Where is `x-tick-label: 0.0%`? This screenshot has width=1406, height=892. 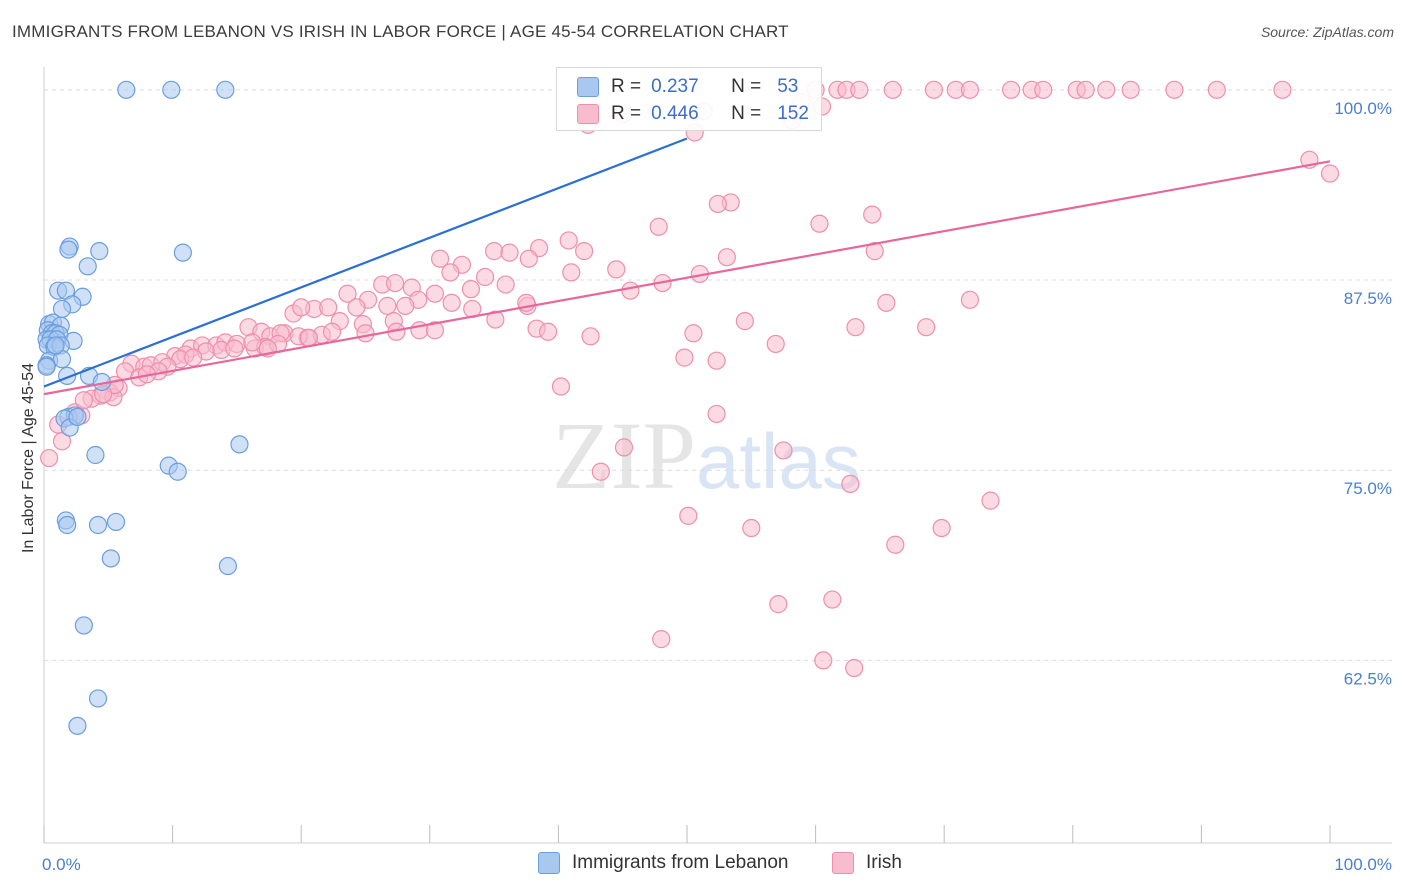
x-tick-label: 0.0% is located at coordinates (61, 864).